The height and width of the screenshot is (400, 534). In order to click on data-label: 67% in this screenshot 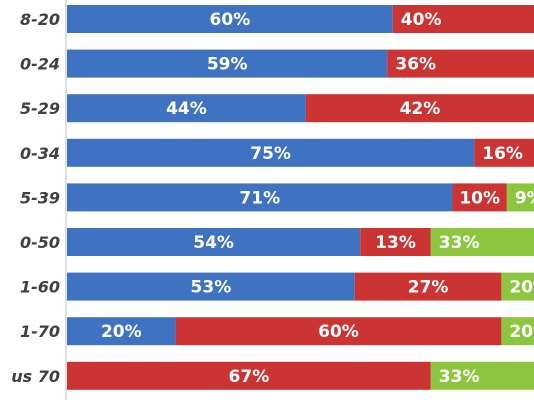, I will do `click(249, 377)`.